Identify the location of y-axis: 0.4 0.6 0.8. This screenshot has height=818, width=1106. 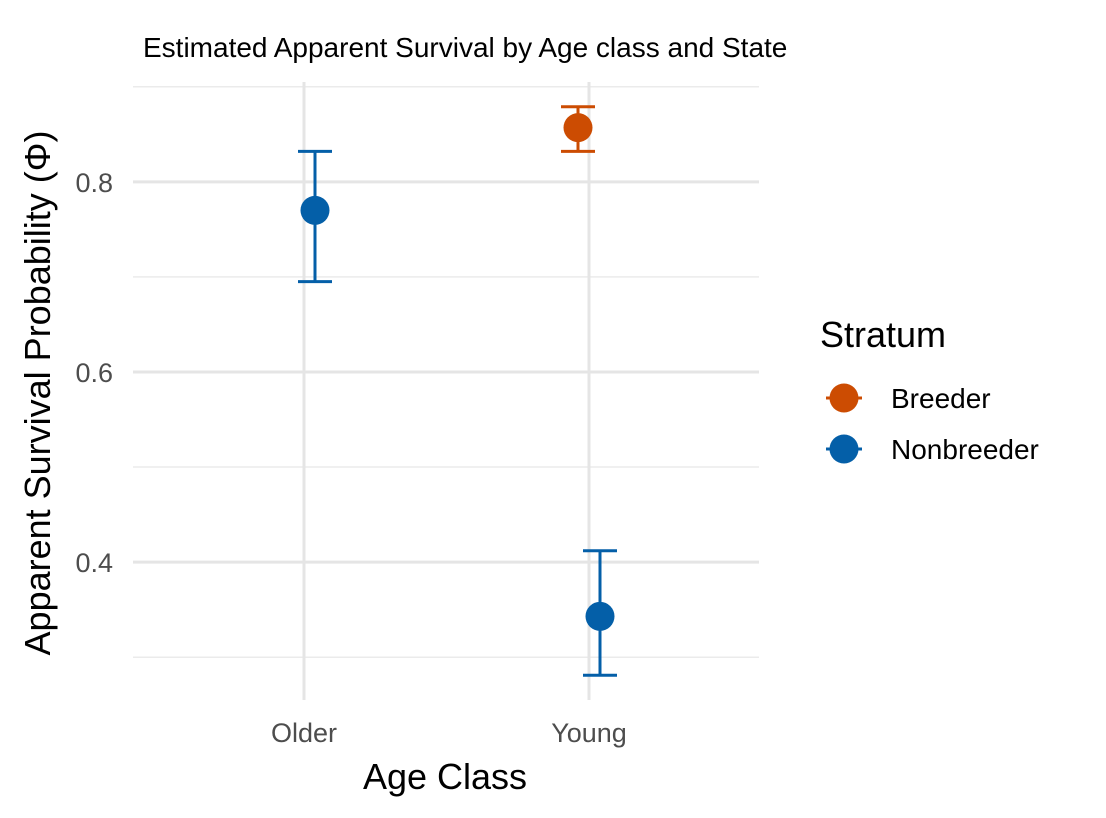
(94, 373).